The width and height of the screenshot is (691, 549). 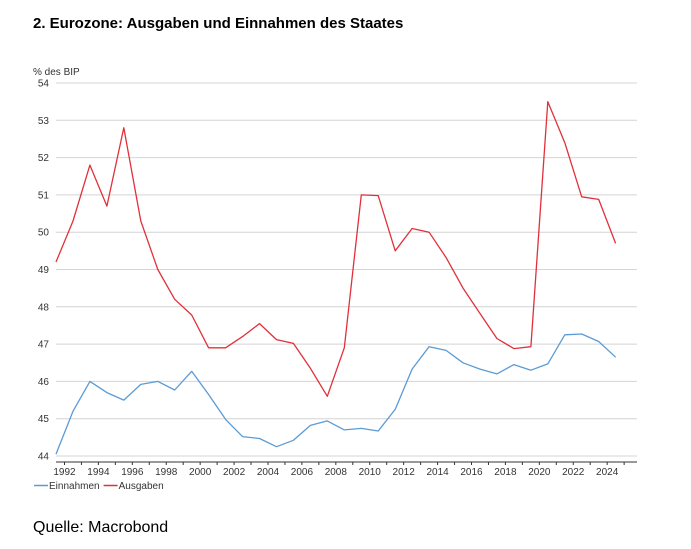 I want to click on y-tick-label: 48, so click(x=44, y=307).